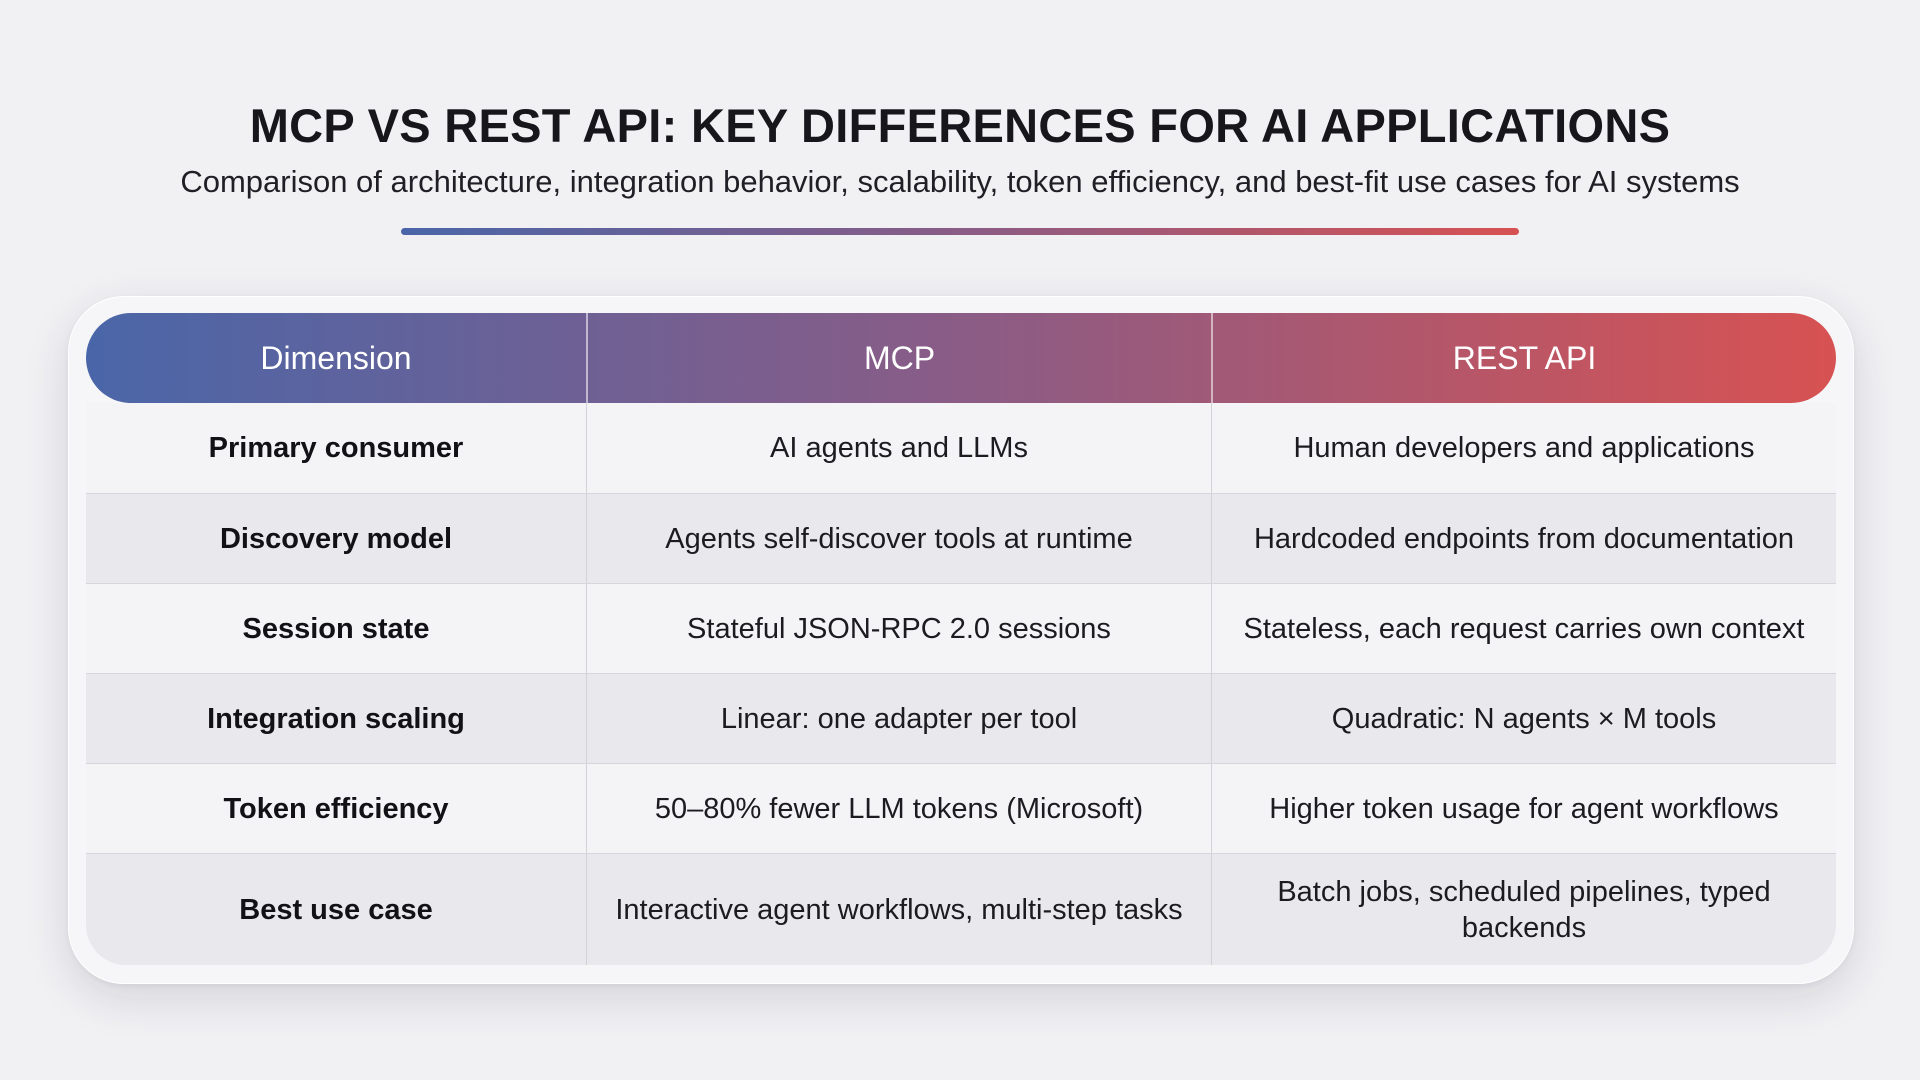 The width and height of the screenshot is (1920, 1080). What do you see at coordinates (336, 628) in the screenshot?
I see `dimension-cell: Session state` at bounding box center [336, 628].